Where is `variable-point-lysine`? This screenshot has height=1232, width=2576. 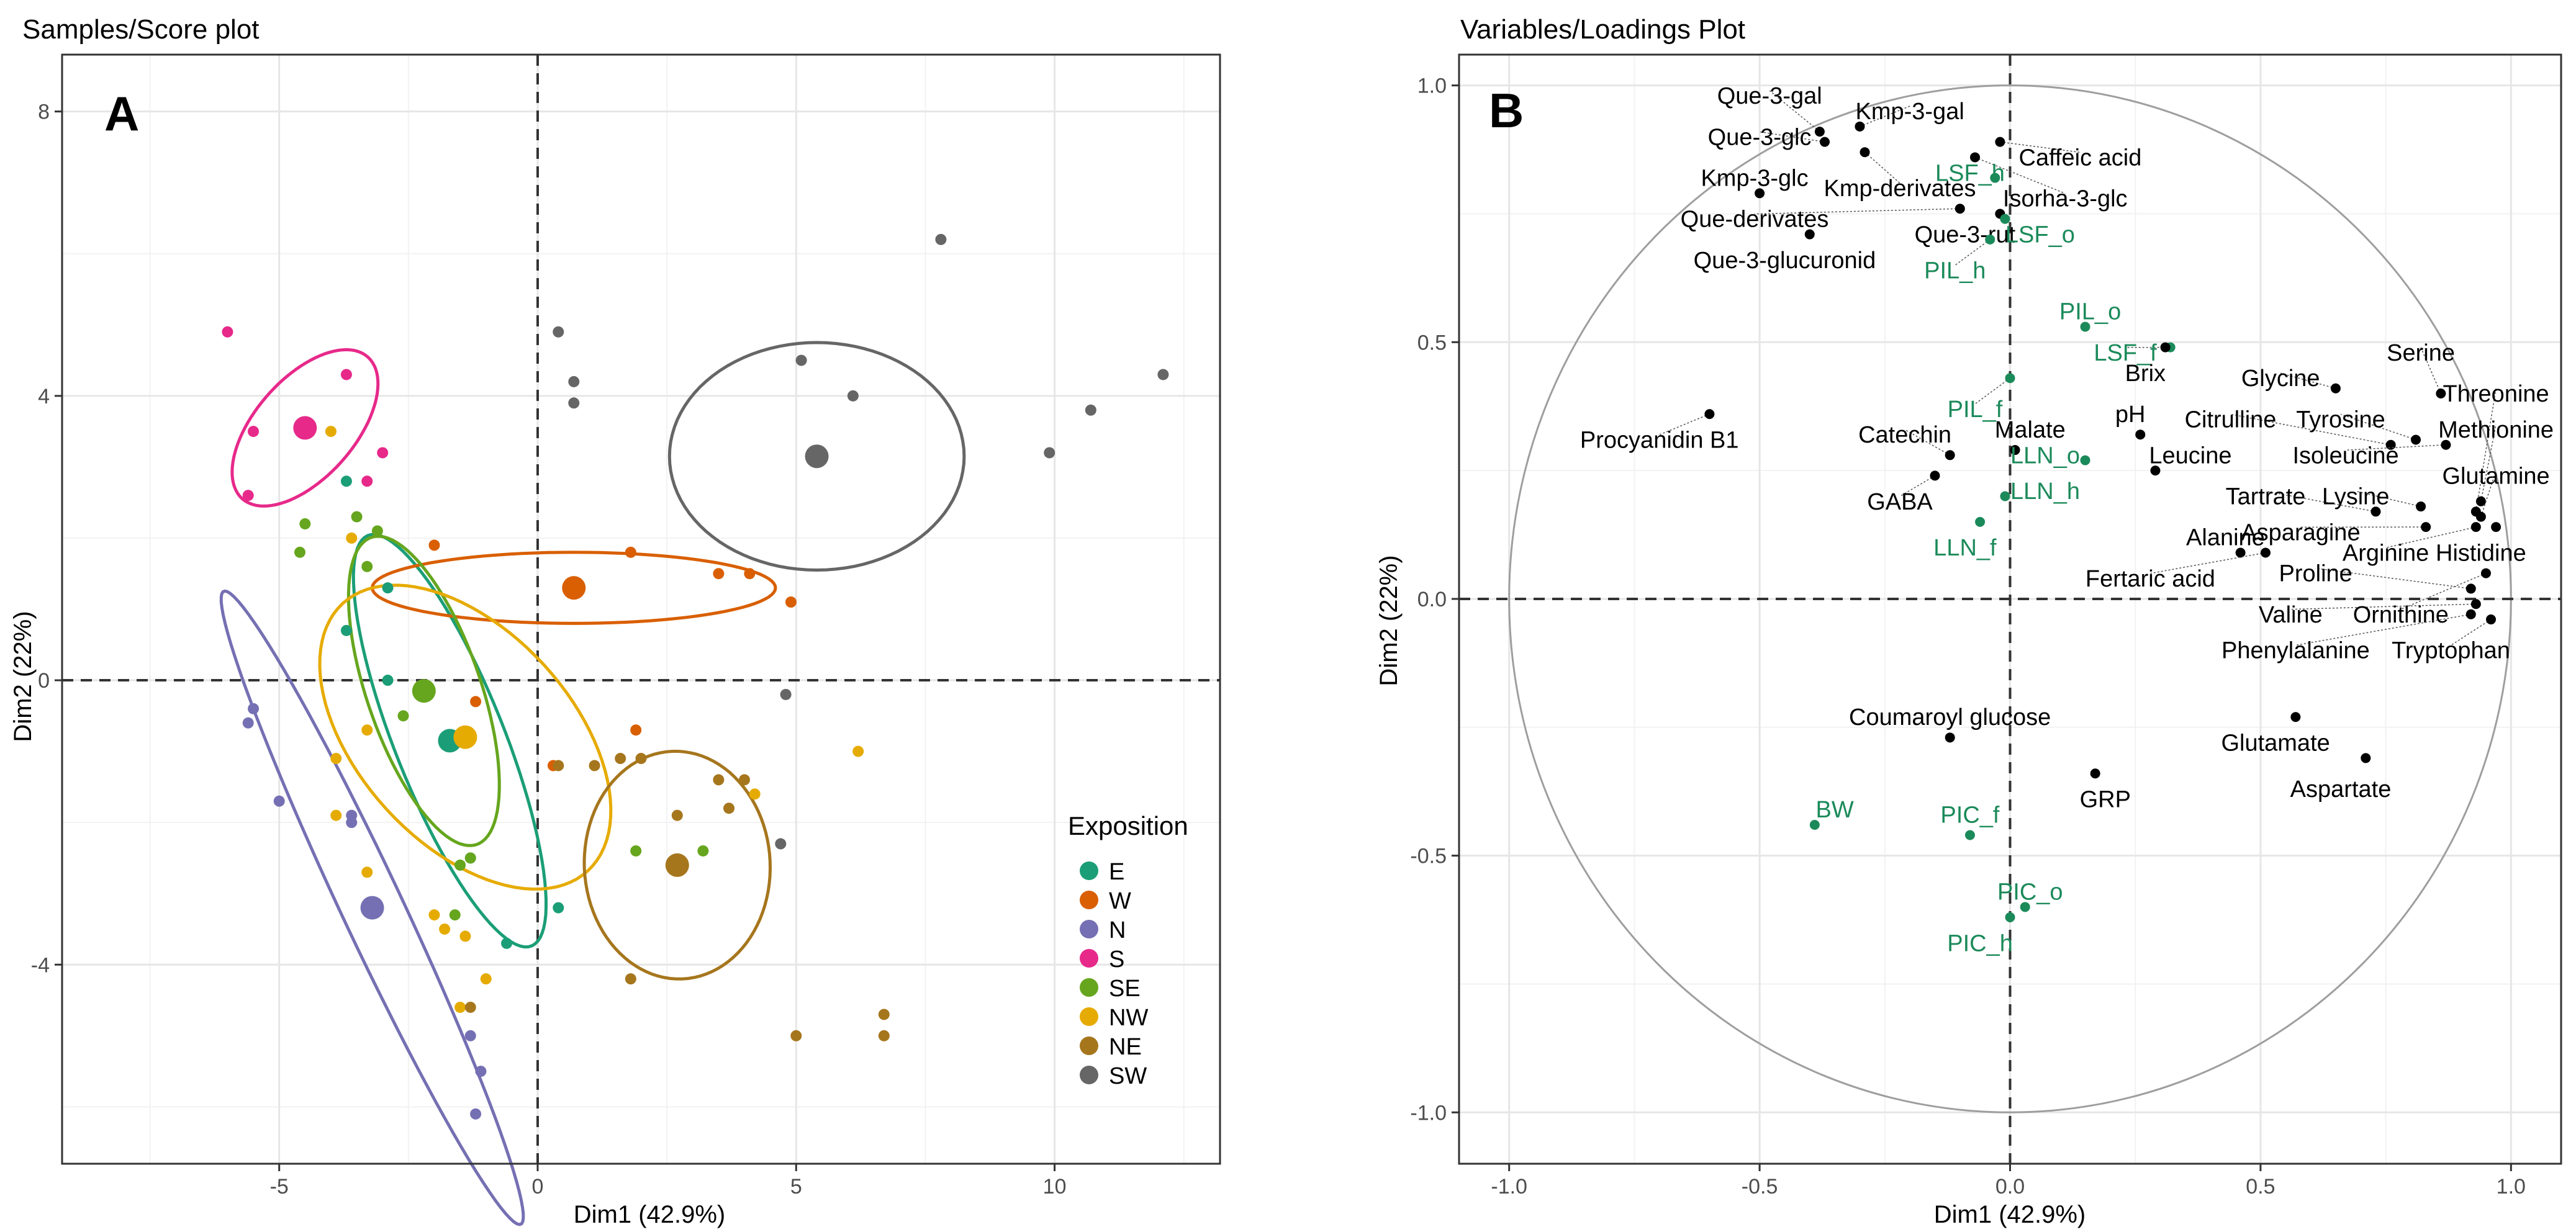 variable-point-lysine is located at coordinates (2421, 507).